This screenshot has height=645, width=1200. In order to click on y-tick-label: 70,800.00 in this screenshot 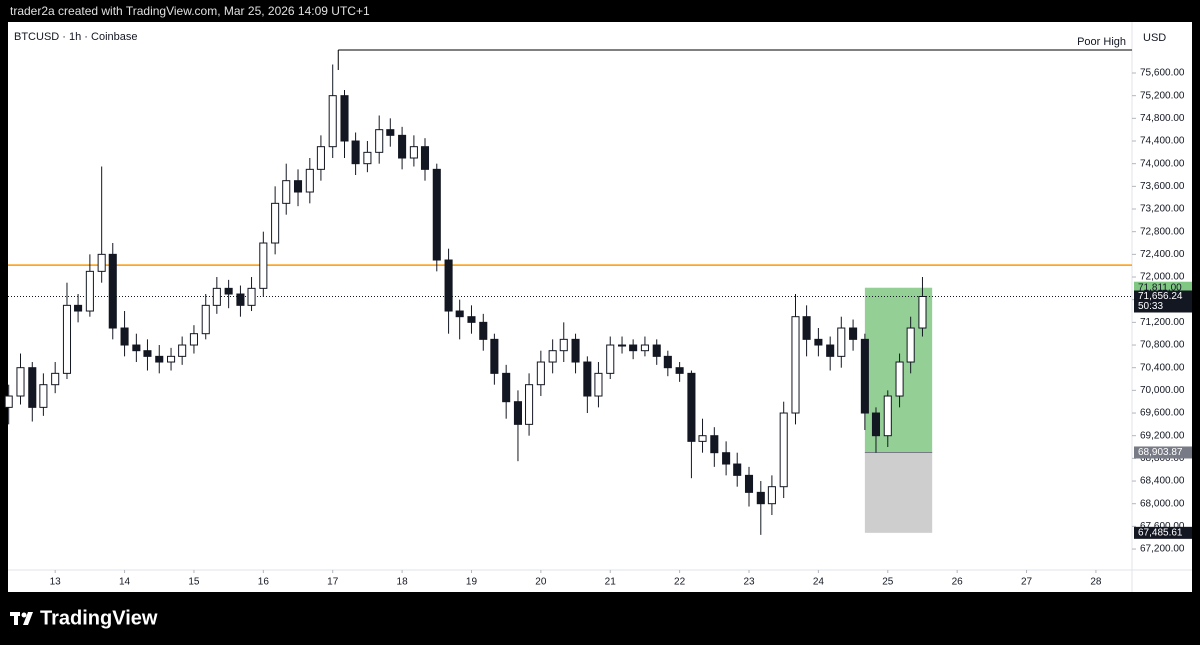, I will do `click(1162, 345)`.